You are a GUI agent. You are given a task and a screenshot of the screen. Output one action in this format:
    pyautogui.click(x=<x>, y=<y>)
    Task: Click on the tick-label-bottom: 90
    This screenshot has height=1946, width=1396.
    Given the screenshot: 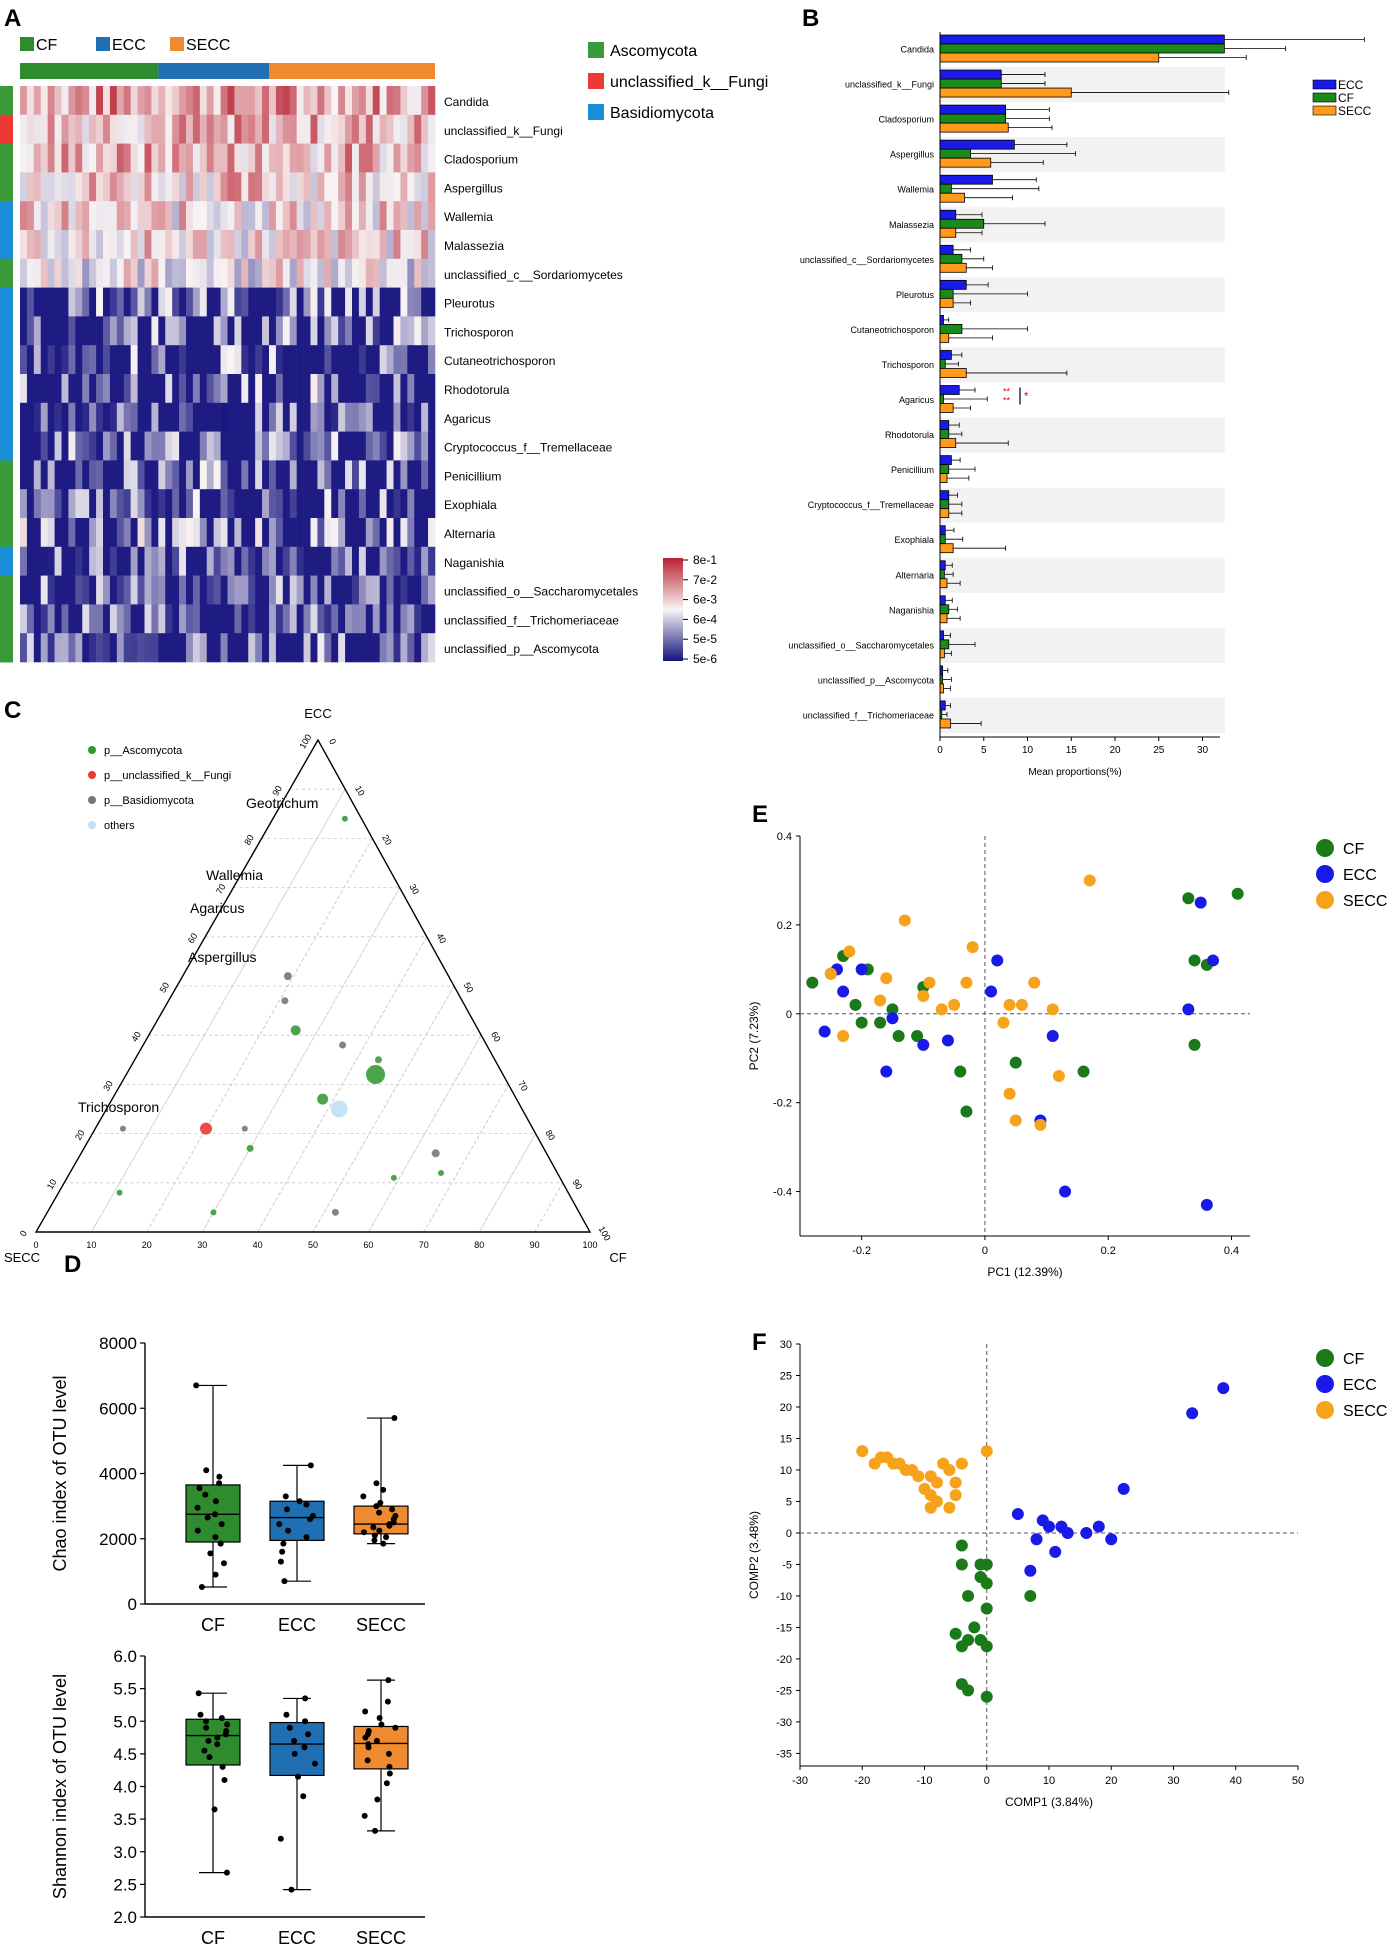 What is the action you would take?
    pyautogui.click(x=535, y=1245)
    